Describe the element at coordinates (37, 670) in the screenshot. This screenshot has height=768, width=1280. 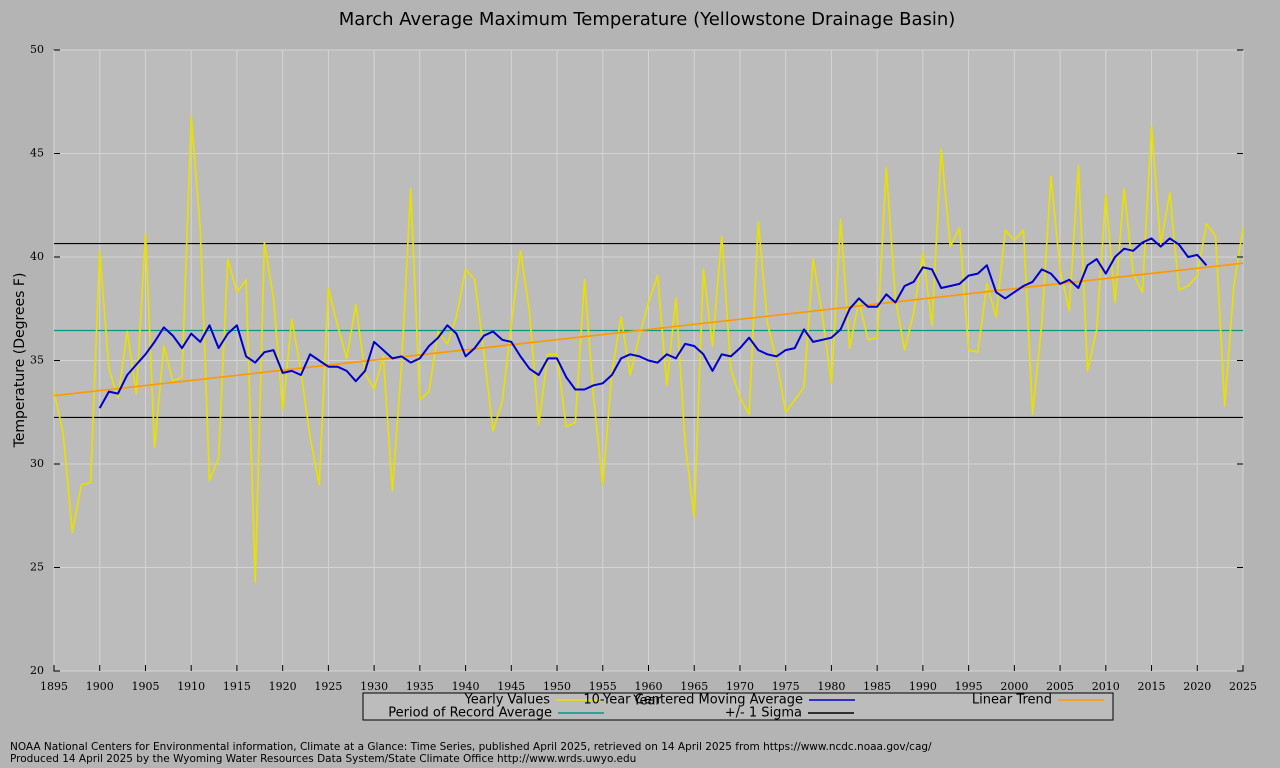
I see `y-tick-label: 20` at that location.